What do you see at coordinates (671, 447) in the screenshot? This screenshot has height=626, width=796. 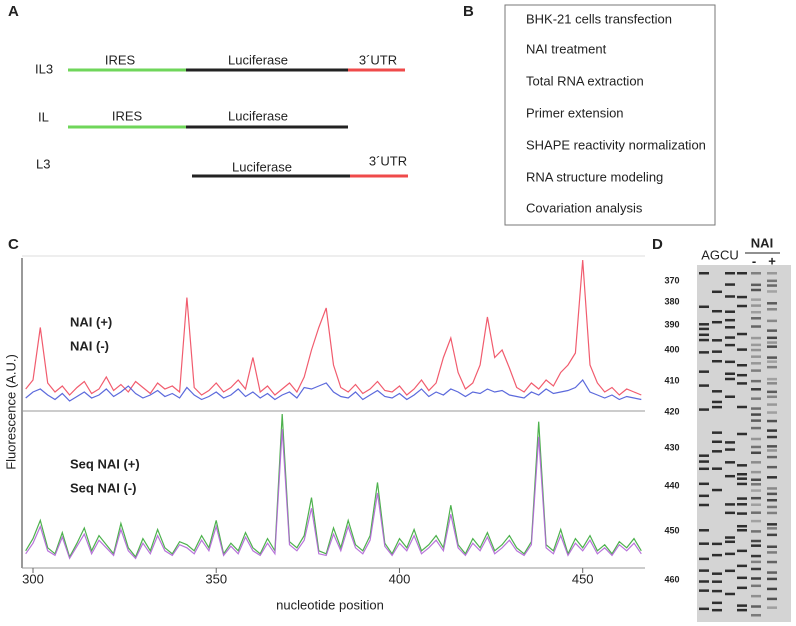 I see `position-label: 430` at bounding box center [671, 447].